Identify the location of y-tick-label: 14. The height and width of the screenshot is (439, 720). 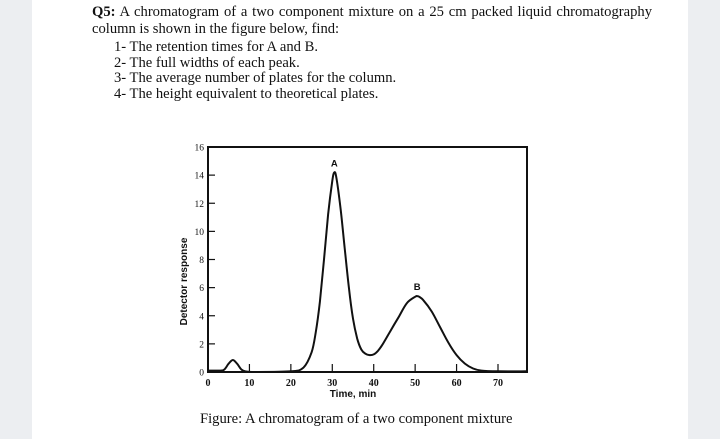
(200, 177).